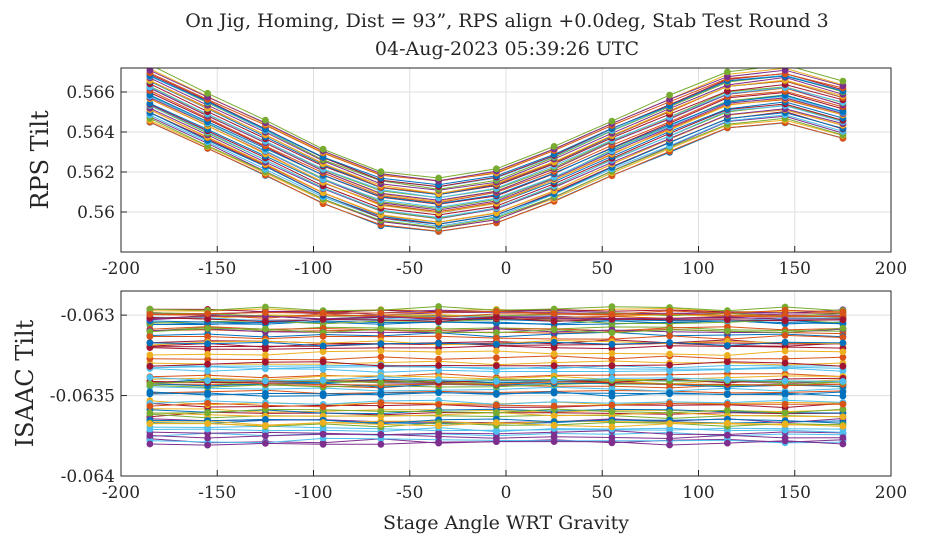 The height and width of the screenshot is (551, 938). Describe the element at coordinates (82, 397) in the screenshot. I see `y-tick-label: -0.0635` at that location.